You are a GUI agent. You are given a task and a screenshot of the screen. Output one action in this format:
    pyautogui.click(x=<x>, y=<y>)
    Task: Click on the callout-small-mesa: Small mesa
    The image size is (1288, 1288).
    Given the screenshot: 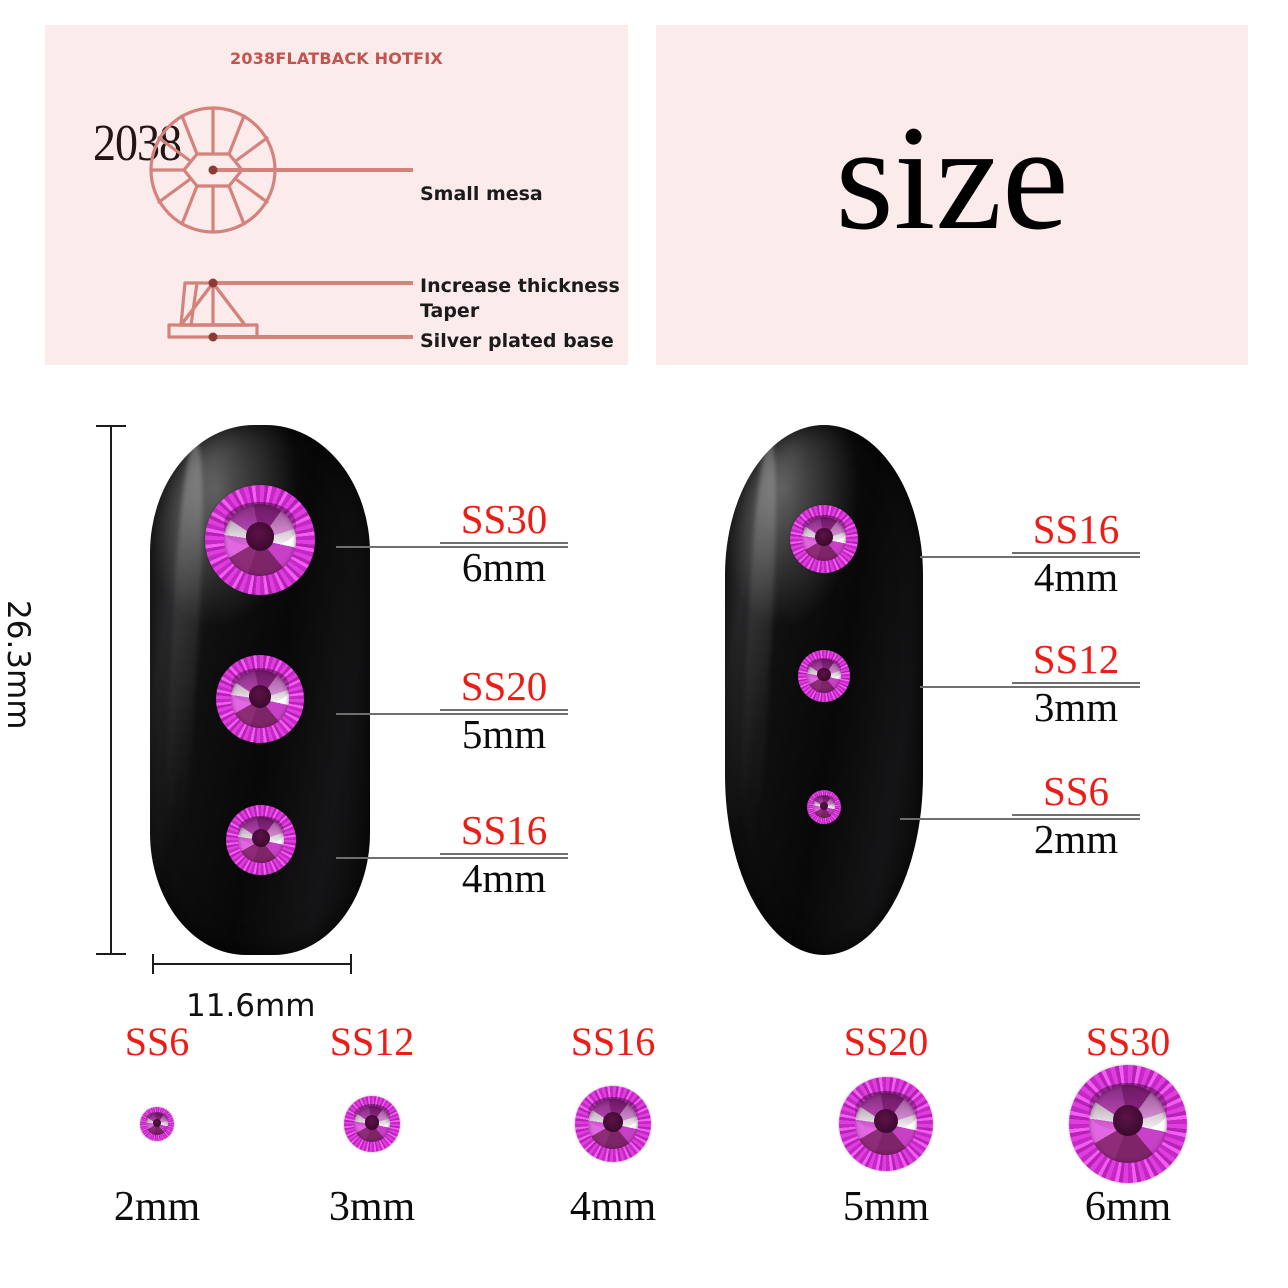 What is the action you would take?
    pyautogui.click(x=481, y=194)
    